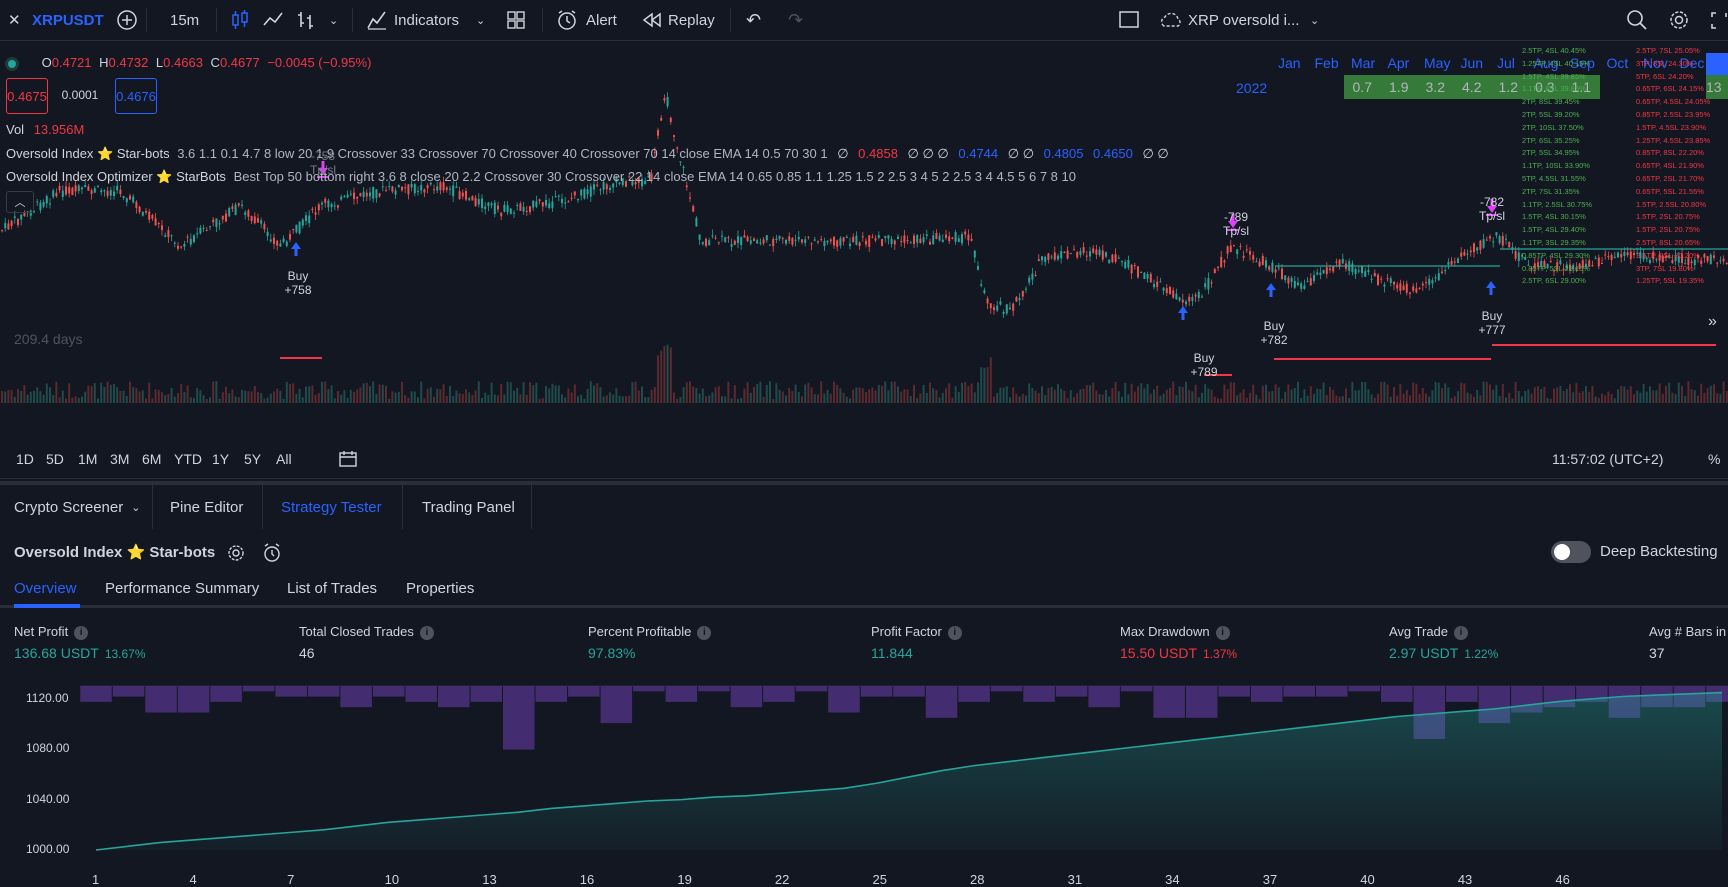 The width and height of the screenshot is (1728, 887). What do you see at coordinates (1129, 20) in the screenshot?
I see `fullscreen-square-icon` at bounding box center [1129, 20].